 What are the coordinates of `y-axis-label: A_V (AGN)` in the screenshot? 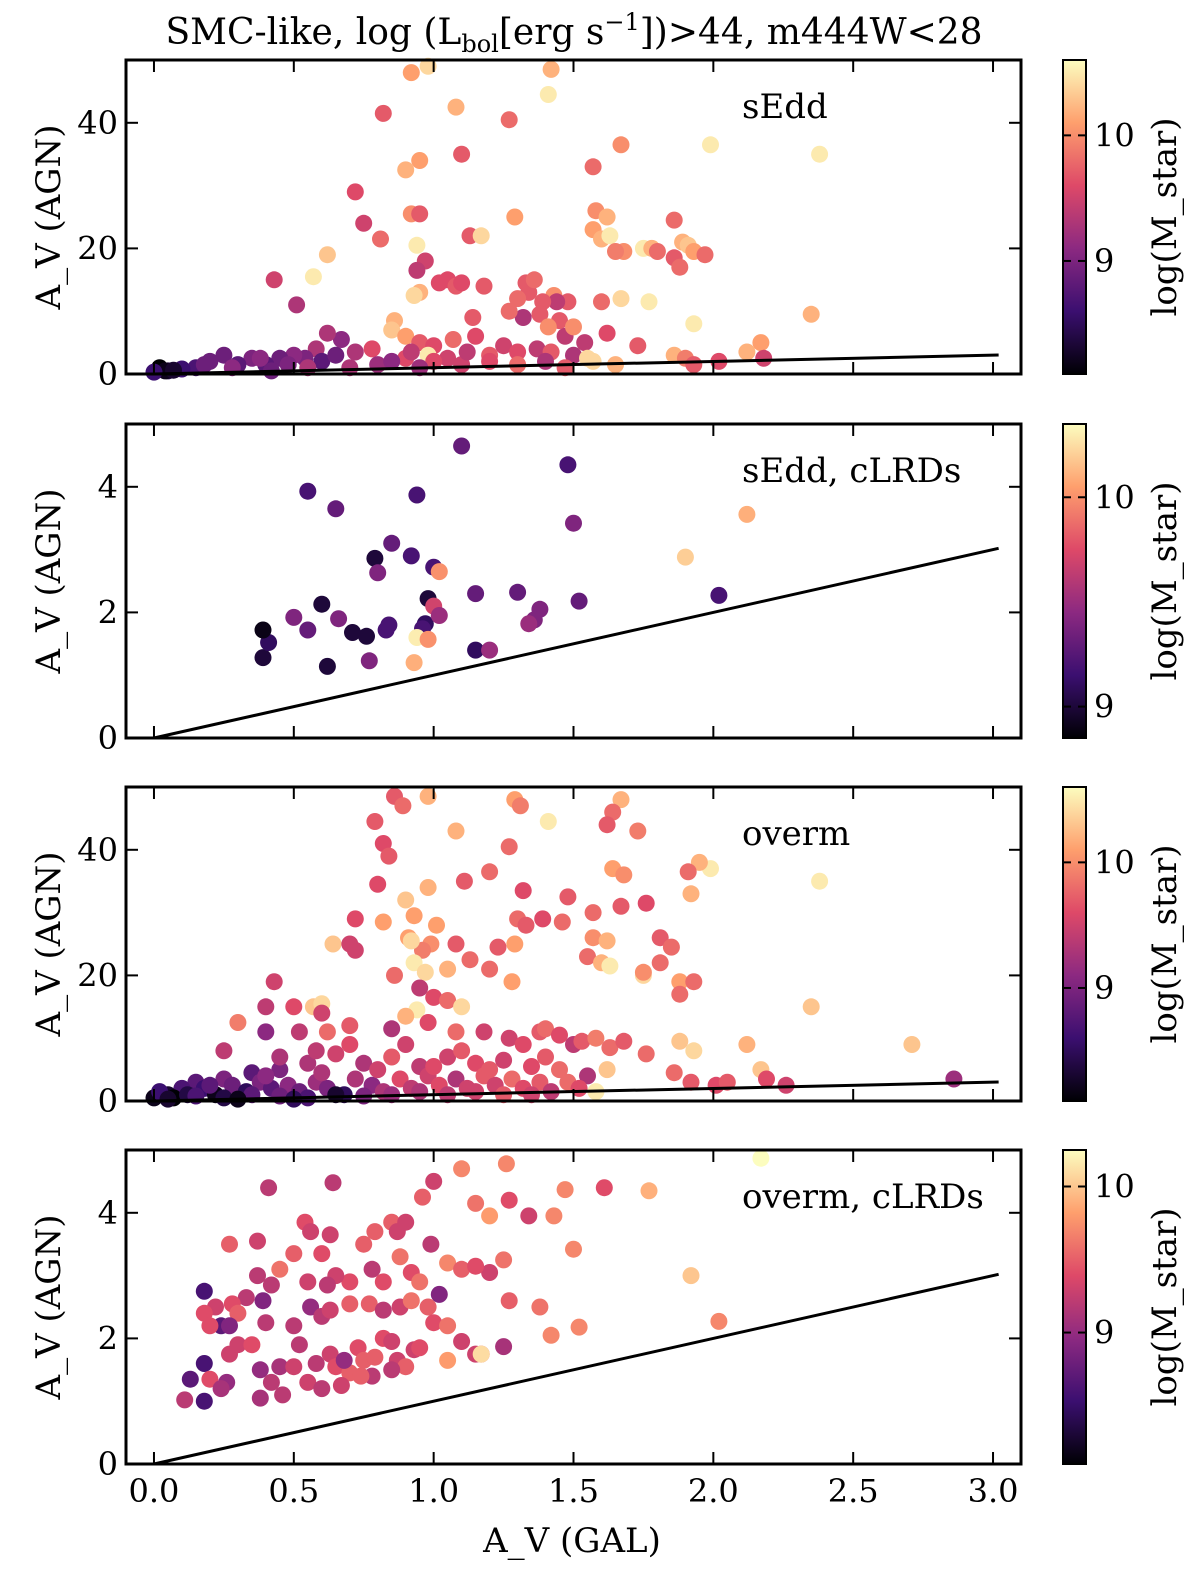 It's located at (49, 945).